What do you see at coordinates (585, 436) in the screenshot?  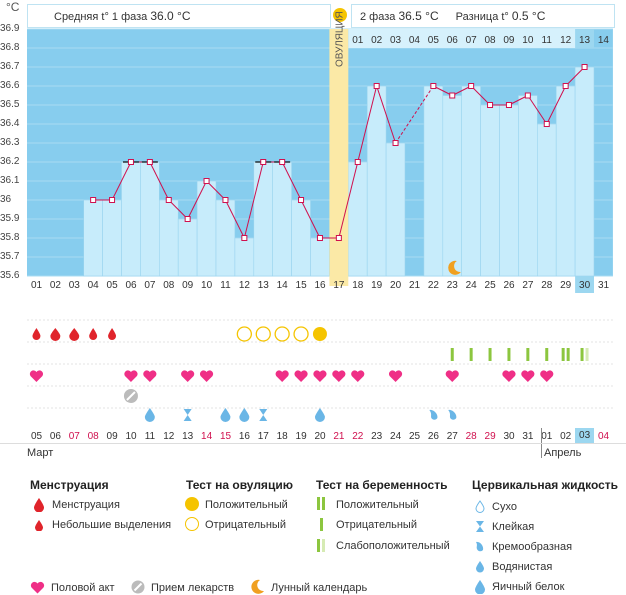 I see `date-label: 03` at bounding box center [585, 436].